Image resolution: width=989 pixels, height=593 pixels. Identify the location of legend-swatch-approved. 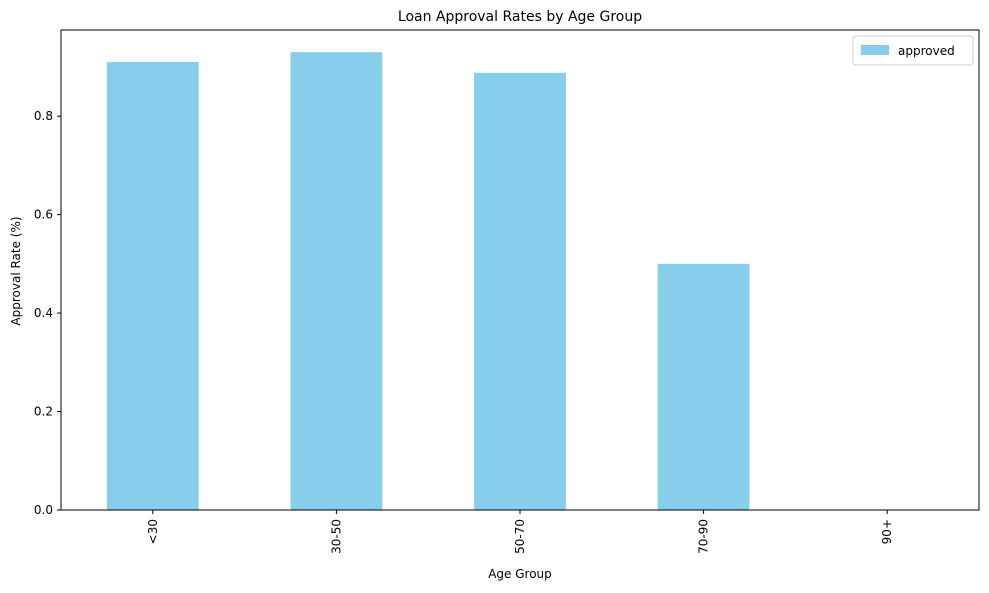
(875, 50).